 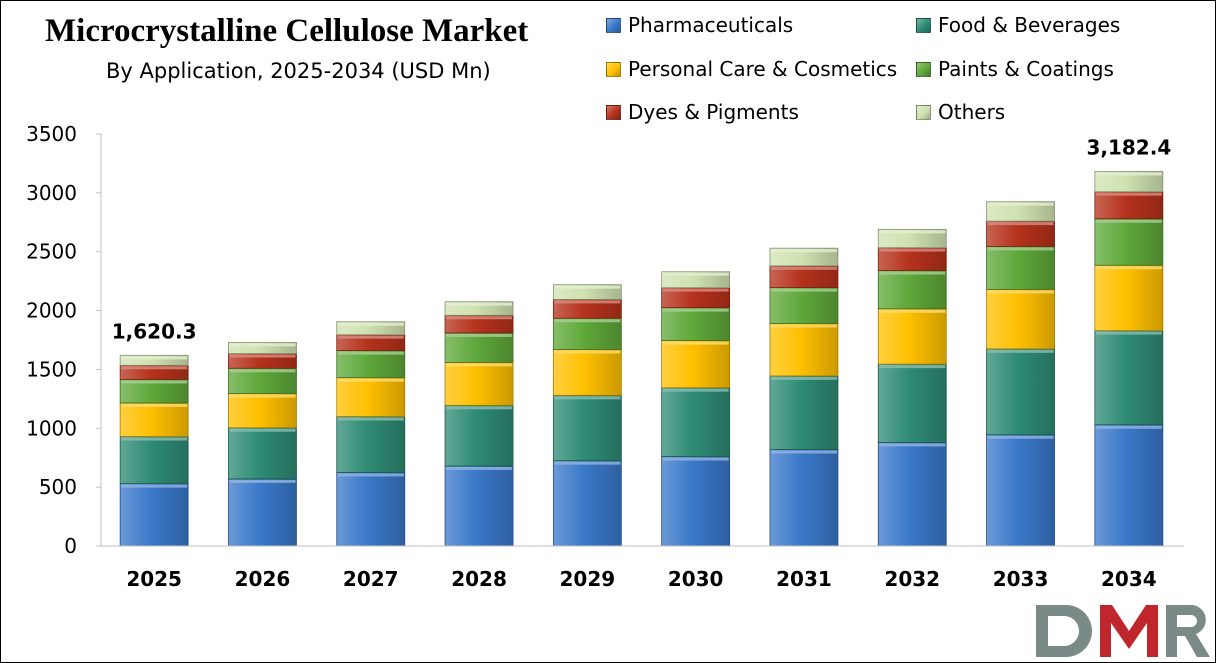 What do you see at coordinates (51, 252) in the screenshot?
I see `y-tick-label: 2500` at bounding box center [51, 252].